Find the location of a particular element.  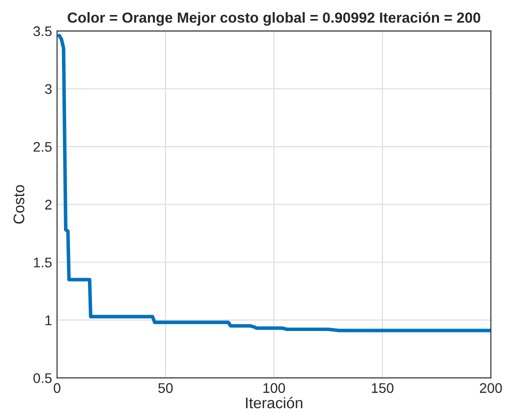

x-axis-title: Iteración is located at coordinates (274, 402).